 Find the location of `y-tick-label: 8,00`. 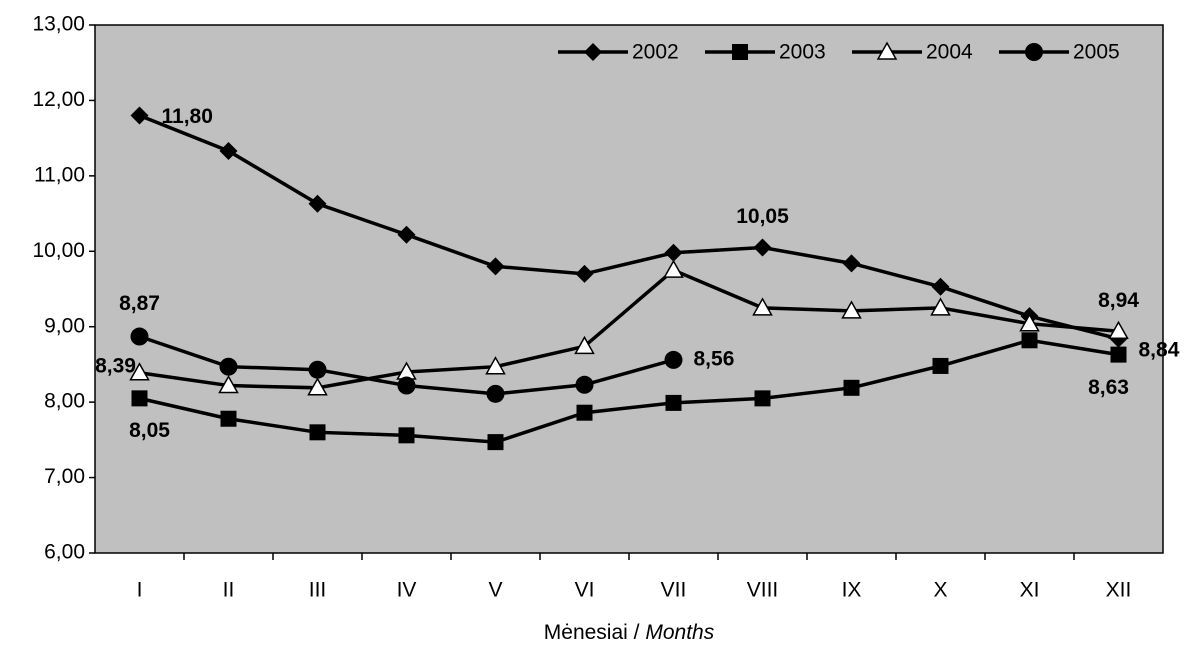

y-tick-label: 8,00 is located at coordinates (64, 401).